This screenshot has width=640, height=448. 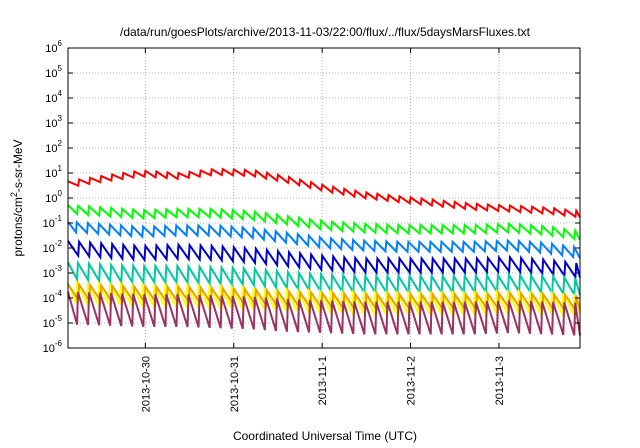 I want to click on y-tick-label: 10⁻³, so click(x=53, y=272).